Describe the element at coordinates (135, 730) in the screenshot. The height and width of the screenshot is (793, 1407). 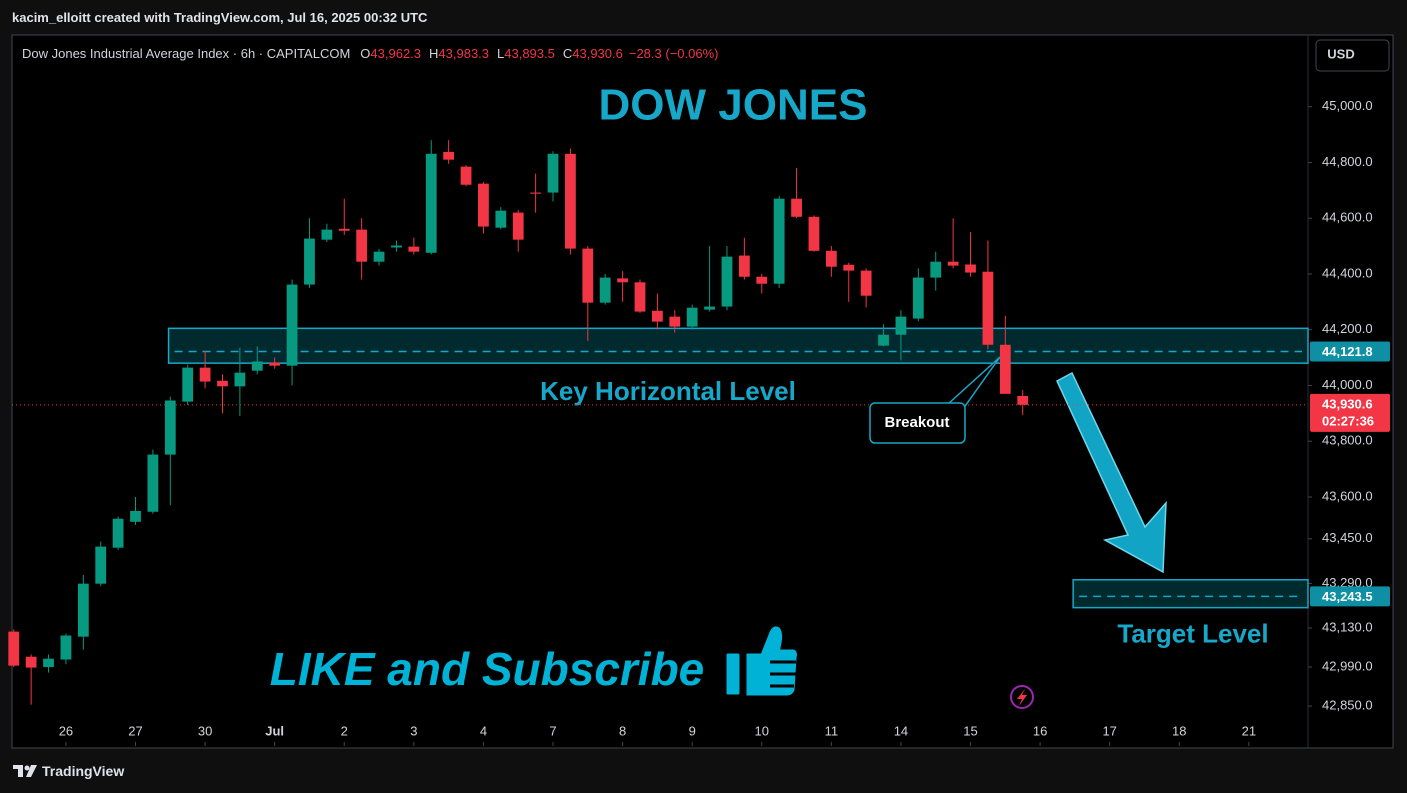
I see `x-tick-label: 27` at that location.